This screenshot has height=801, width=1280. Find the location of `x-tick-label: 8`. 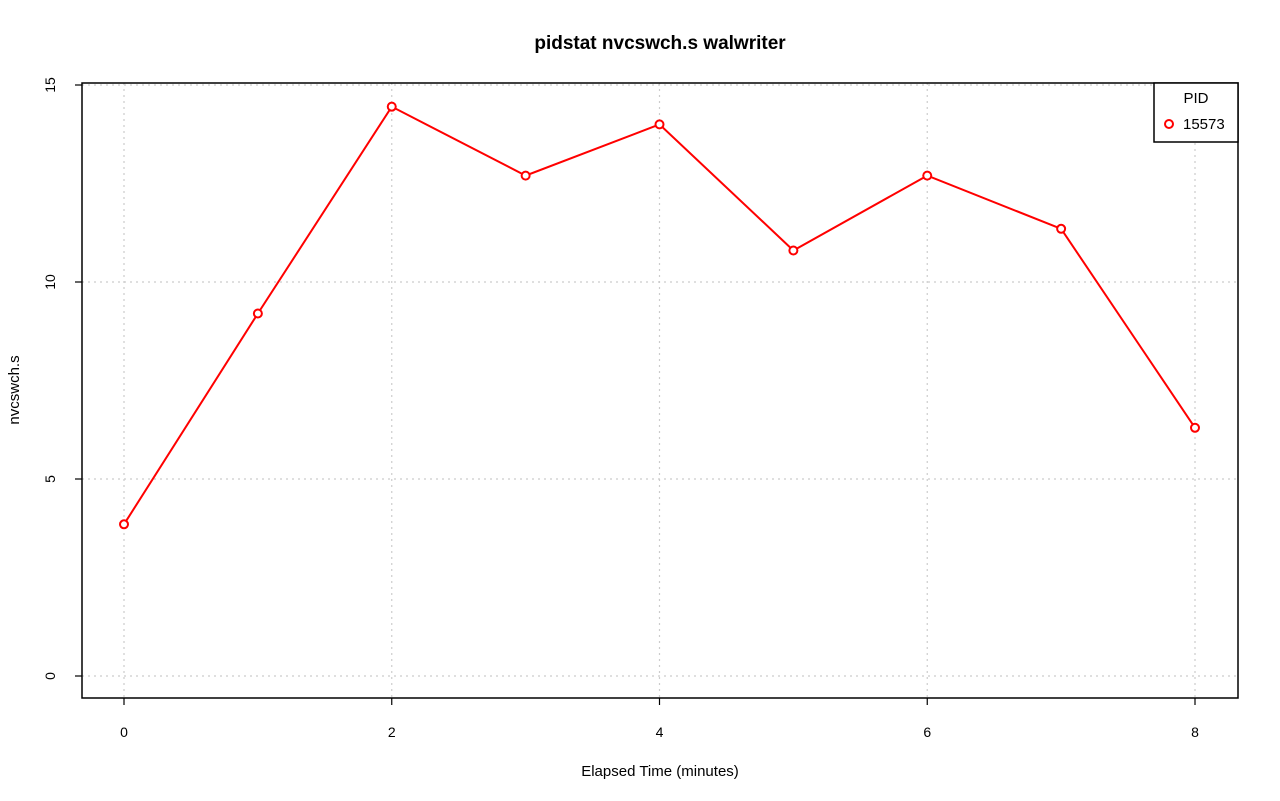

x-tick-label: 8 is located at coordinates (1195, 732).